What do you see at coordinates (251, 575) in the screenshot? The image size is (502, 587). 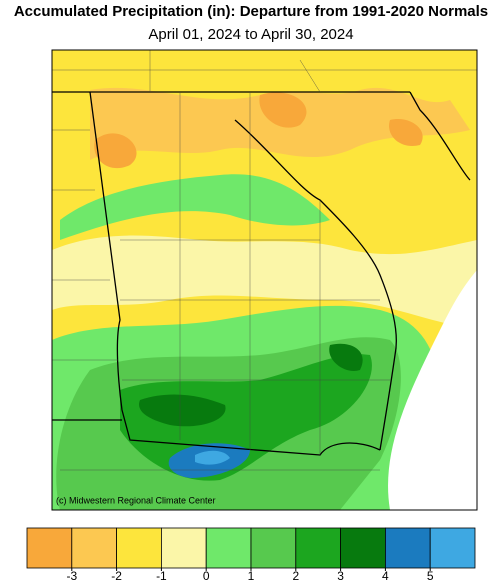 I see `legend-tick-label: 1` at bounding box center [251, 575].